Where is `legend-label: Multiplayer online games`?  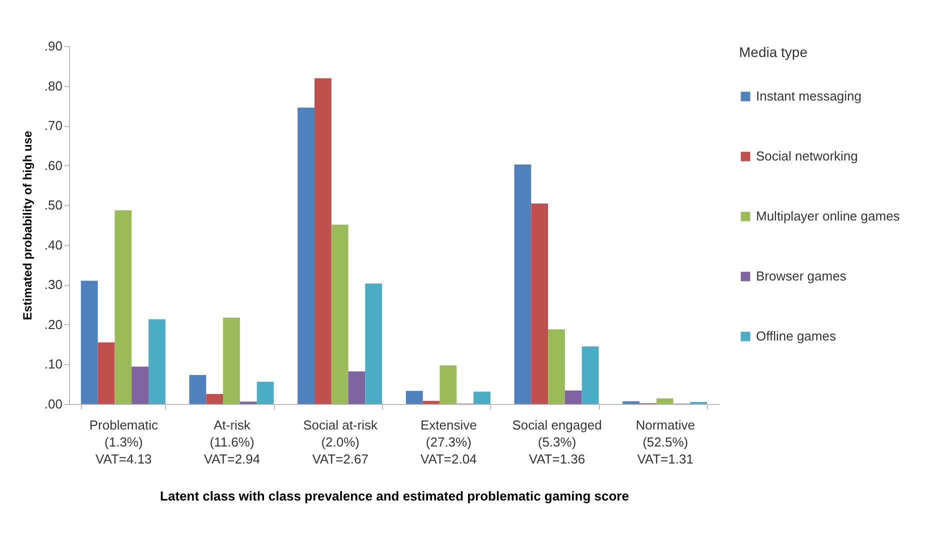
legend-label: Multiplayer online games is located at coordinates (828, 216).